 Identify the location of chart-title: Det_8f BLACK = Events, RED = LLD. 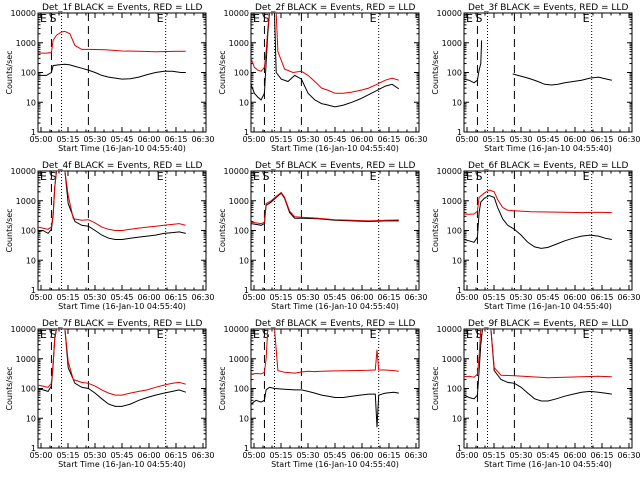
(335, 324).